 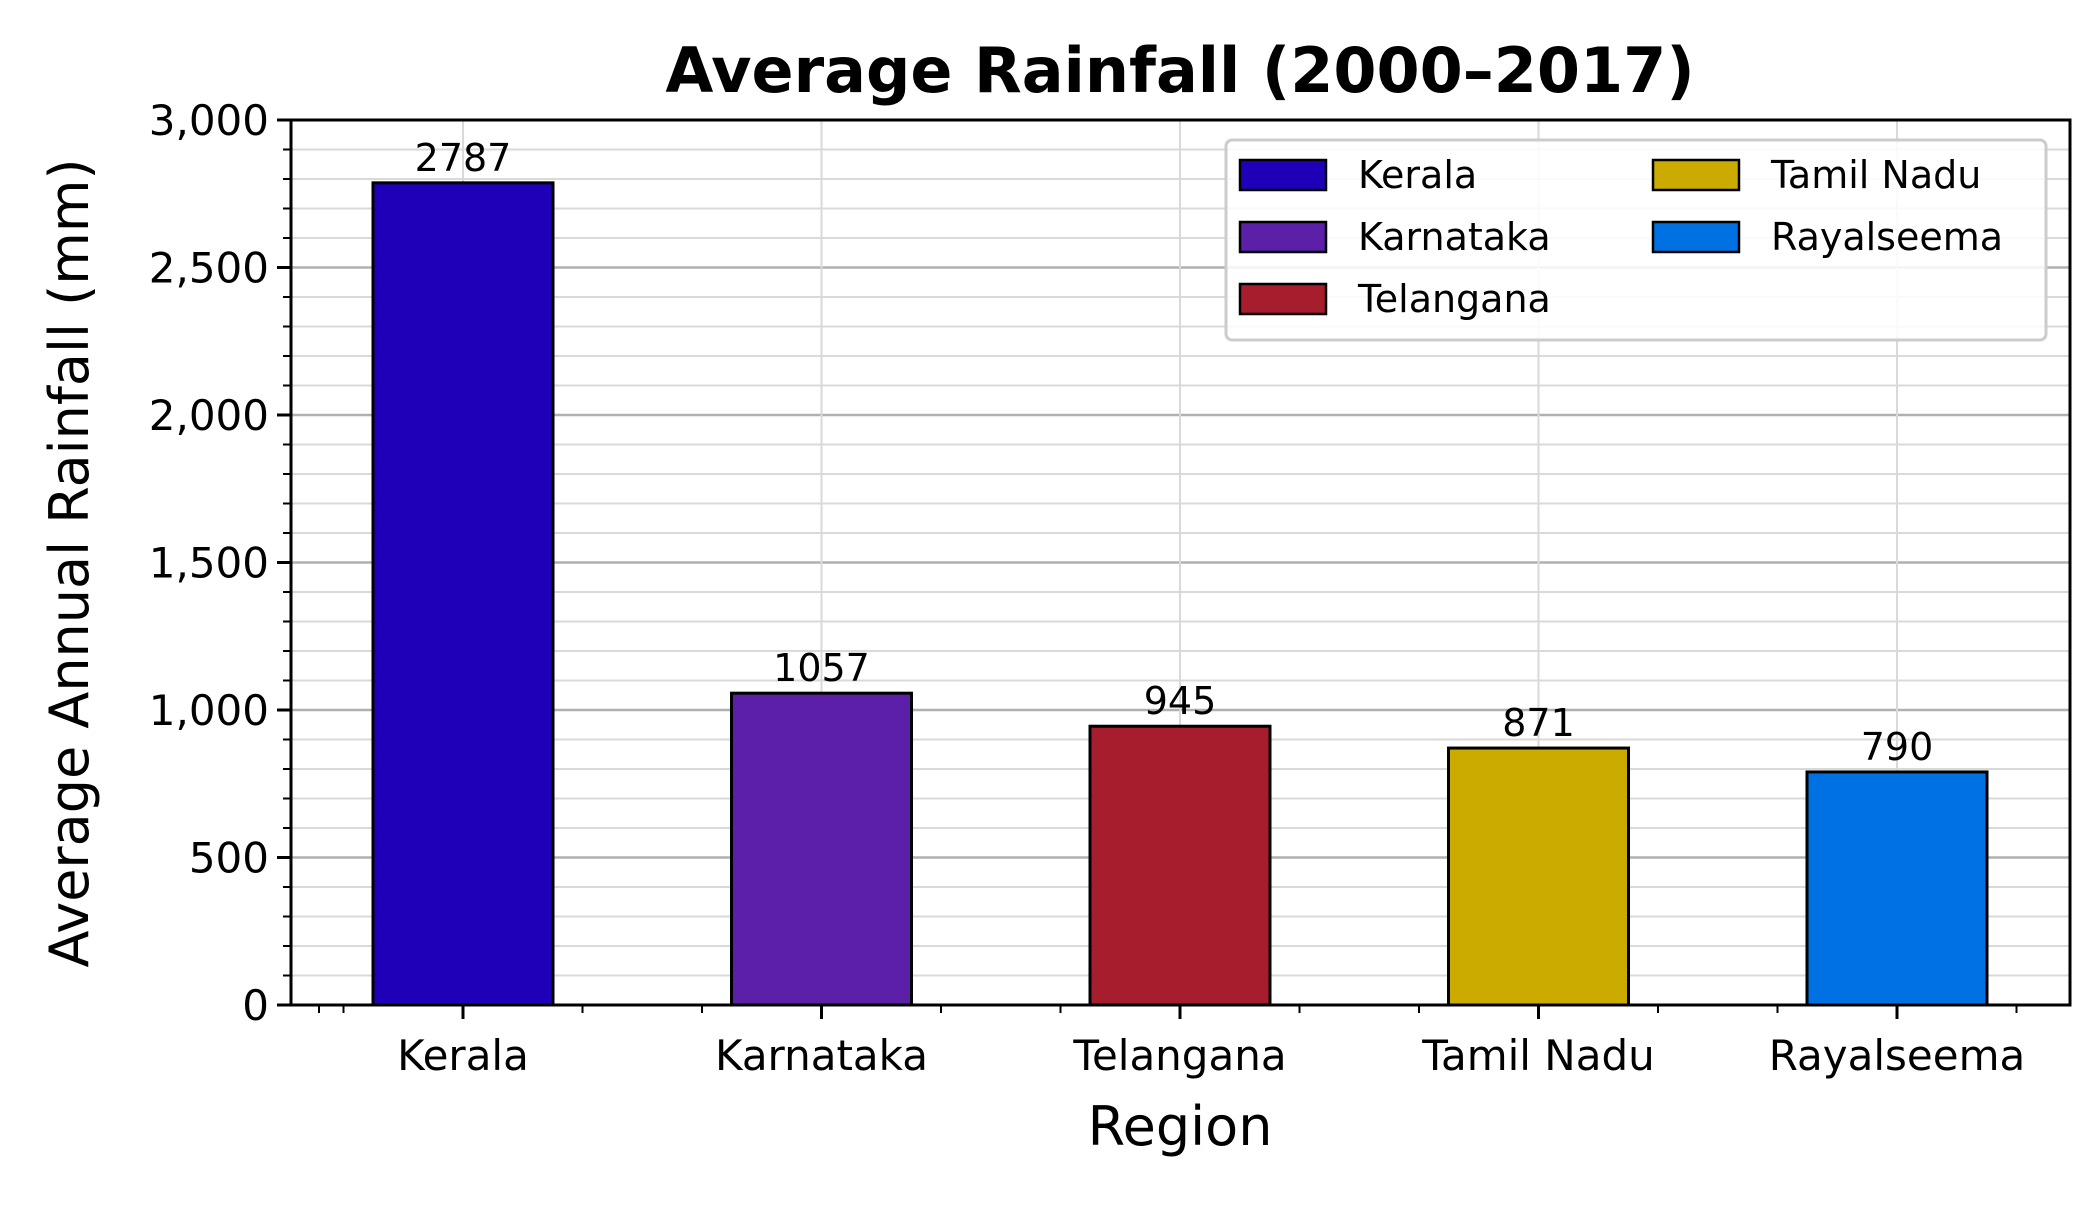 I want to click on legend-frame, so click(x=1636, y=240).